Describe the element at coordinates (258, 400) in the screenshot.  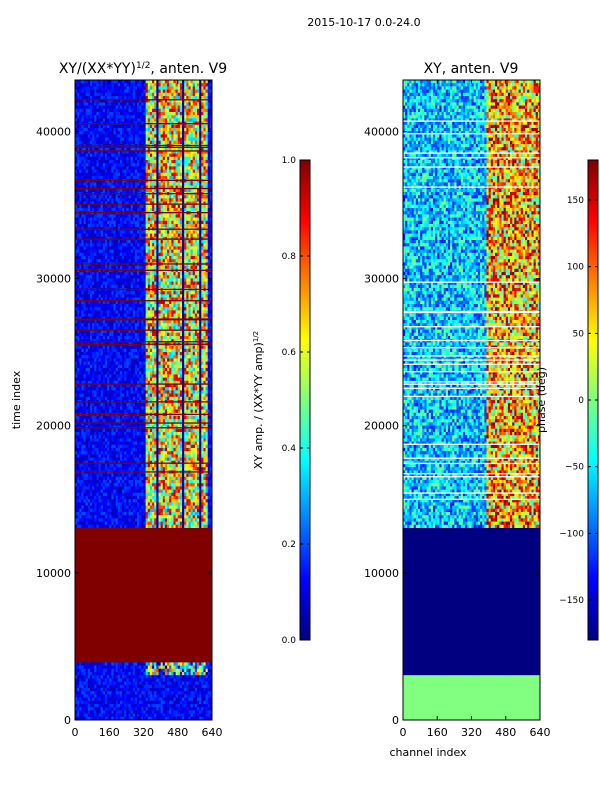
I see `colorbar-left-label: XY amp. / (XX*YY amp)1/2` at that location.